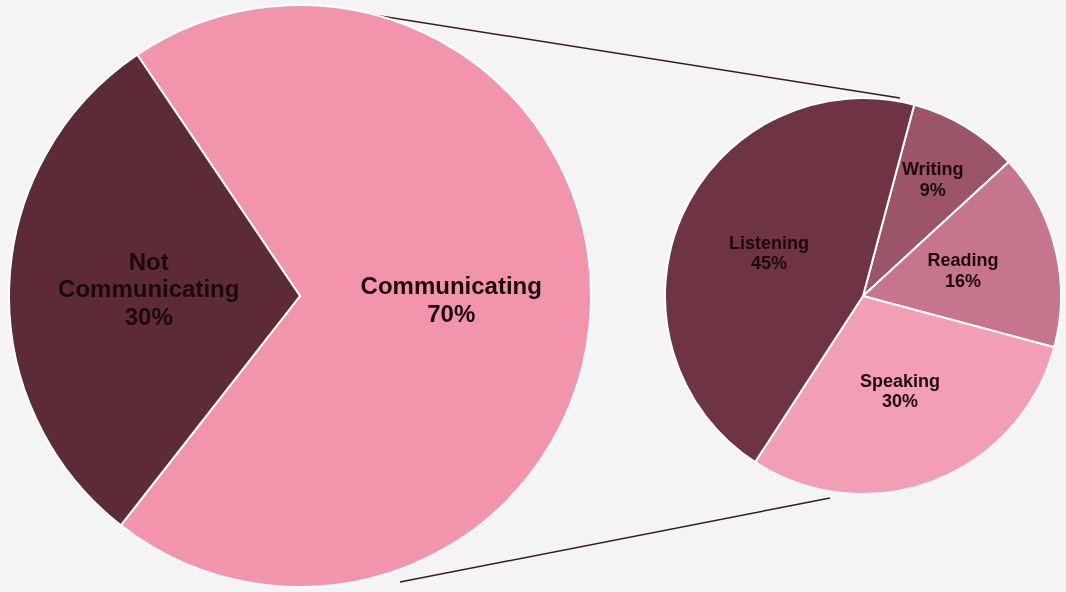  What do you see at coordinates (963, 260) in the screenshot?
I see `slice-label: Reading` at bounding box center [963, 260].